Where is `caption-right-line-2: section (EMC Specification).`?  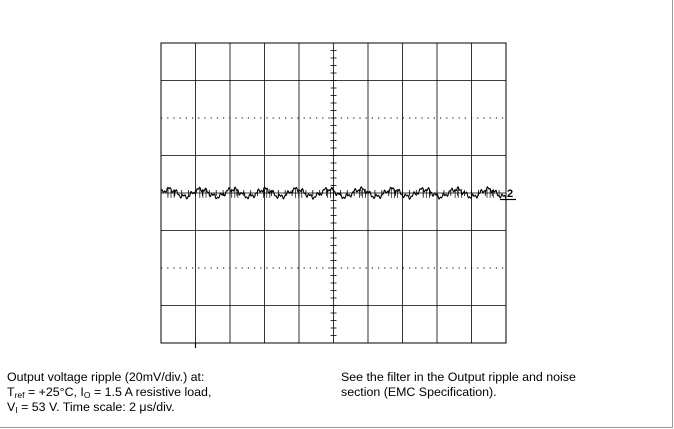
caption-right-line-2: section (EMC Specification). is located at coordinates (419, 392).